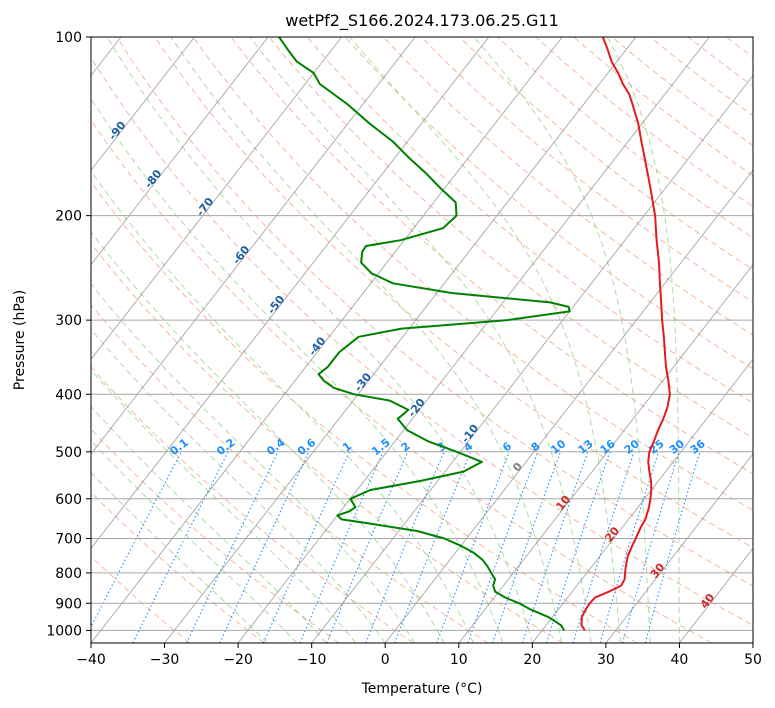 The width and height of the screenshot is (775, 708). I want to click on isotherm-label: -40, so click(317, 346).